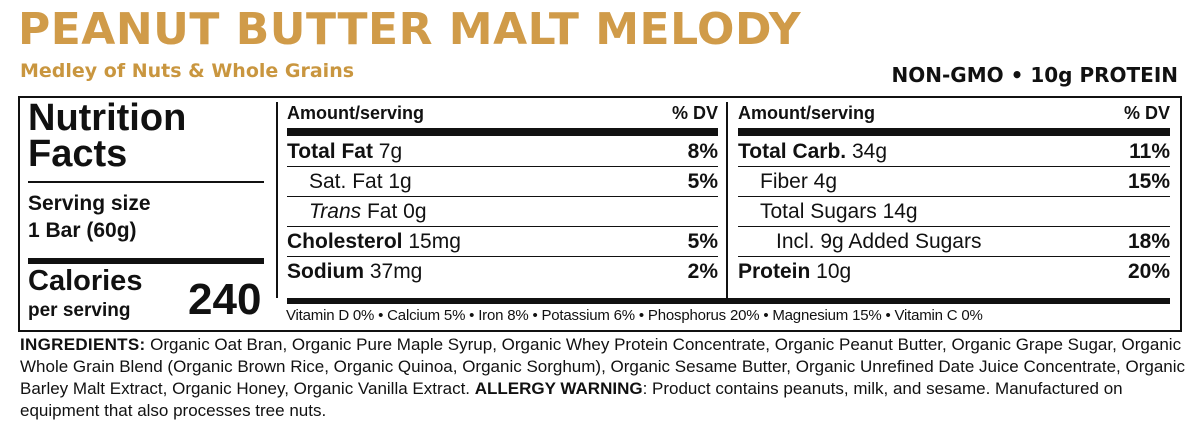  What do you see at coordinates (146, 182) in the screenshot?
I see `divider` at bounding box center [146, 182].